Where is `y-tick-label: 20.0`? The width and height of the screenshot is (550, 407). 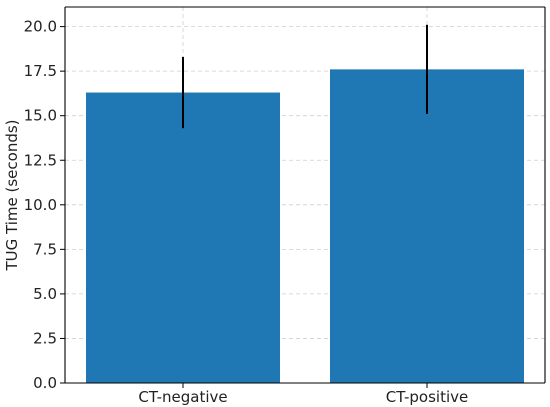 y-tick-label: 20.0 is located at coordinates (40, 27).